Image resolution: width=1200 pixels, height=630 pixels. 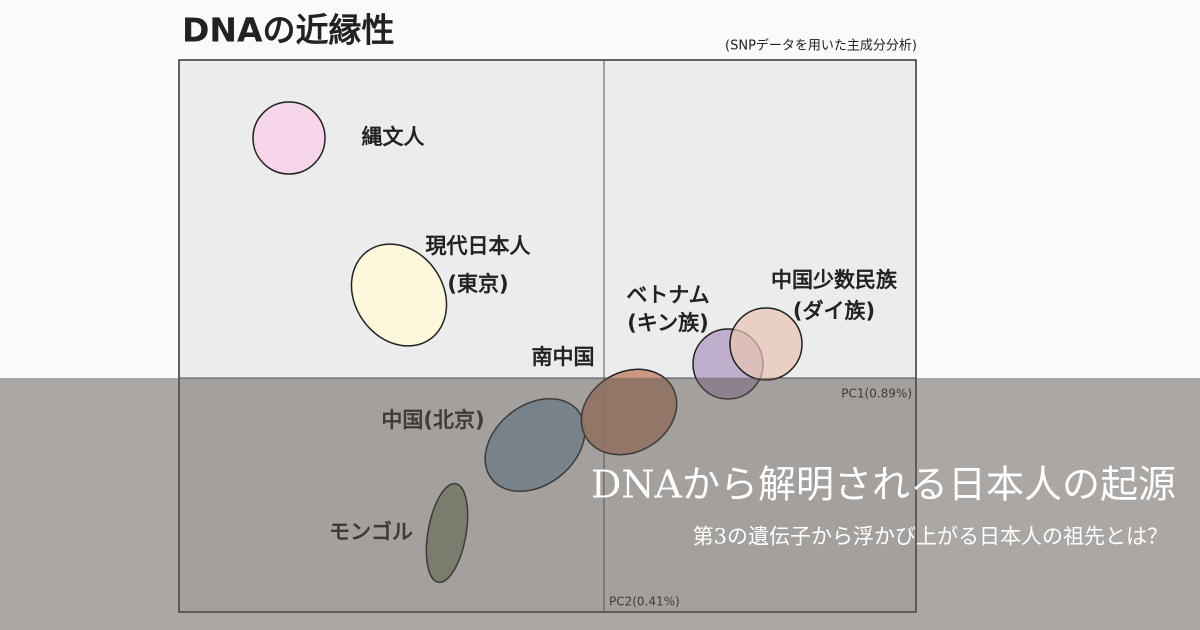 I want to click on banner-subtitle: 第3の遺伝子から浮かび上がる日本人の祖先とは？, so click(x=930, y=537).